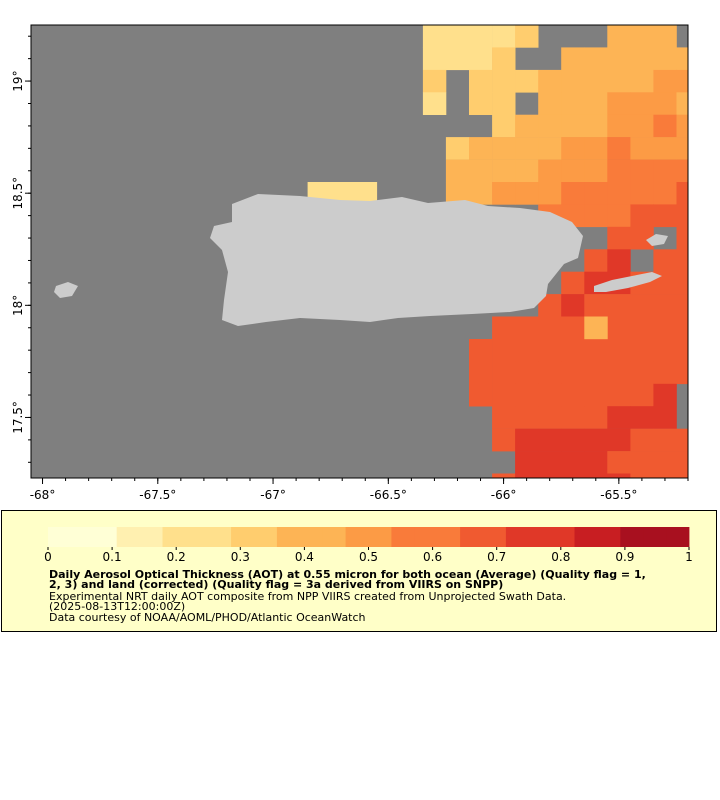 Image resolution: width=720 pixels, height=800 pixels. I want to click on colorbar-tick-label: 0.9, so click(624, 555).